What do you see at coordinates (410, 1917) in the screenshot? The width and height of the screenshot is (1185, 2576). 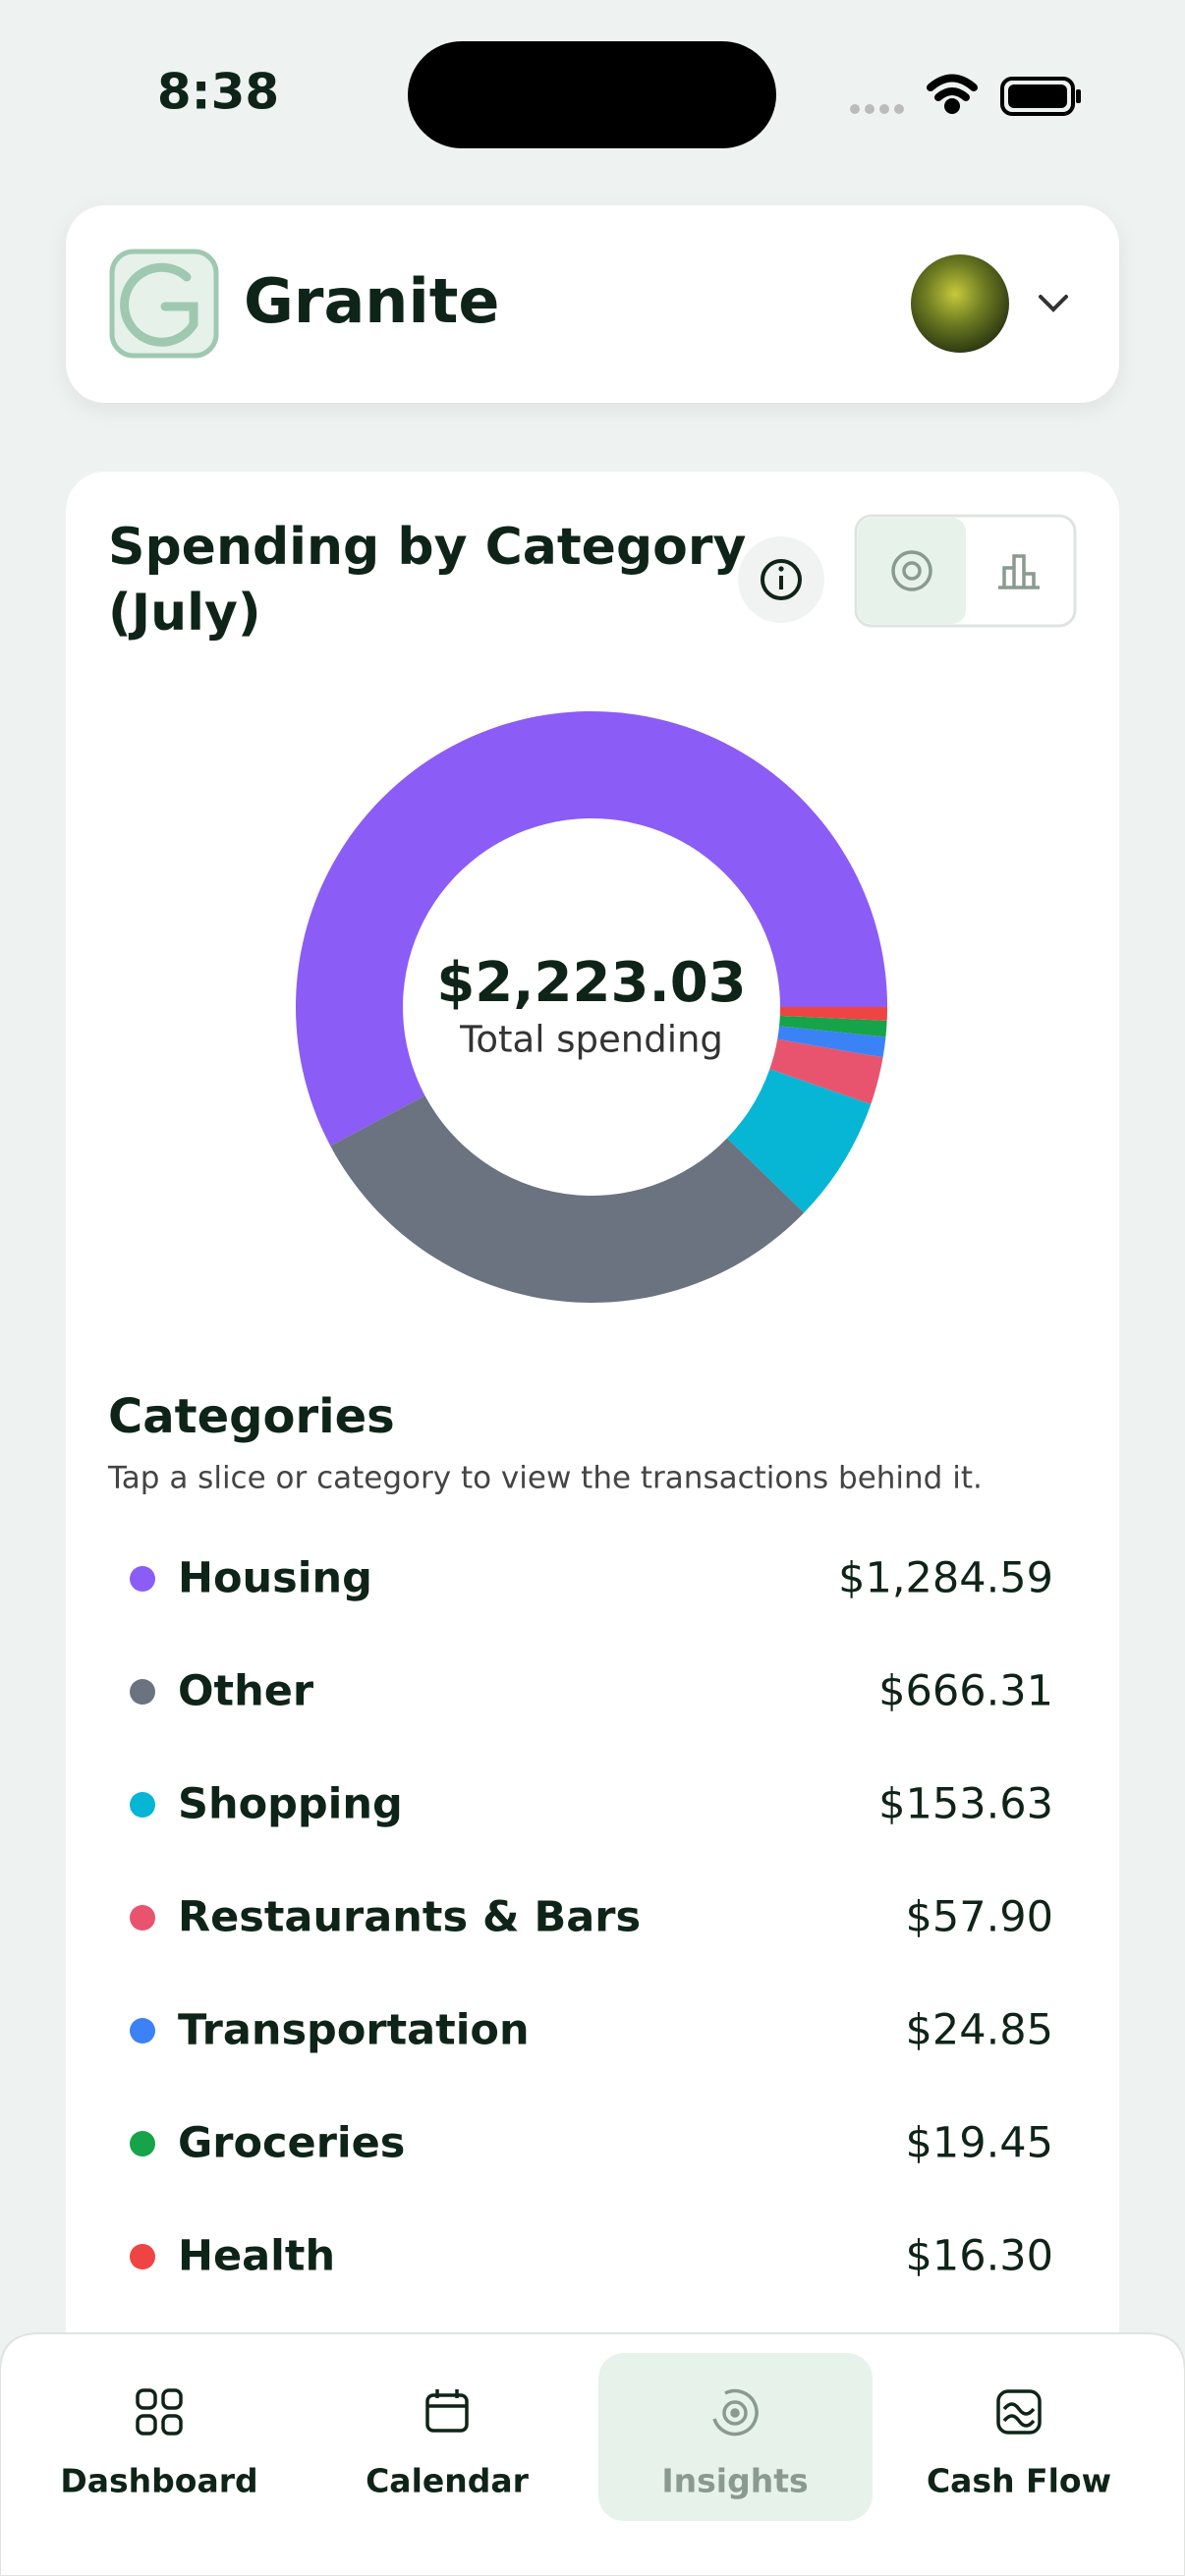 I see `category-name: Restaurants & Bars` at bounding box center [410, 1917].